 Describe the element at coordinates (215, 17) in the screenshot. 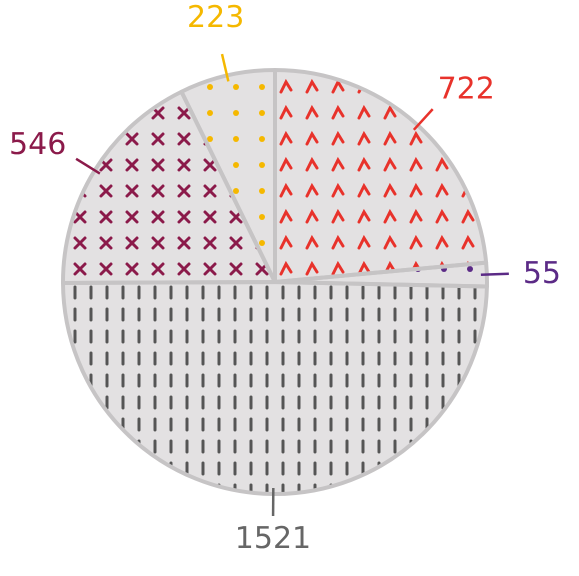

I see `data-label: 223` at that location.